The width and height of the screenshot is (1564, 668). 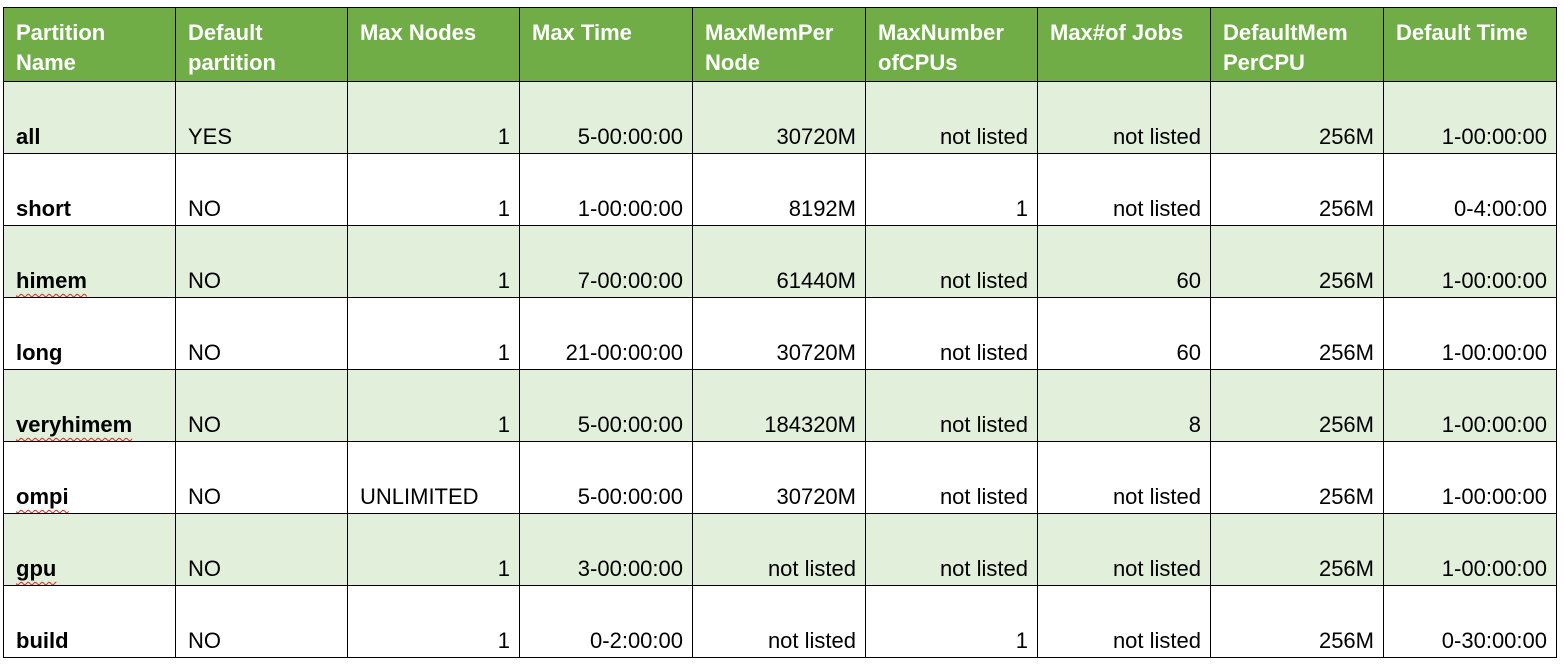 I want to click on partition-name-text: long, so click(x=39, y=352).